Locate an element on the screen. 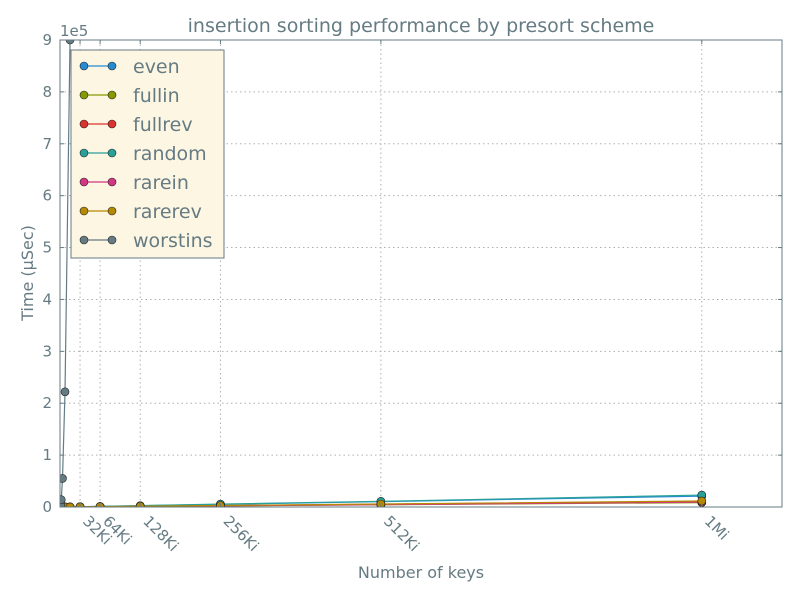 This screenshot has width=800, height=600. legend-box is located at coordinates (147, 154).